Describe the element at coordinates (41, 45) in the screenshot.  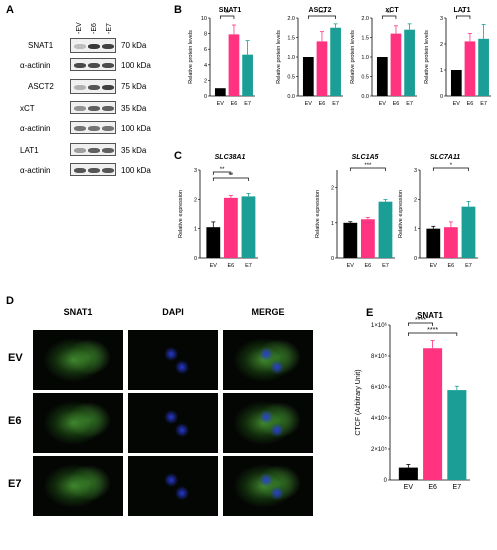
I see `blot-row-label: SNAT1` at that location.